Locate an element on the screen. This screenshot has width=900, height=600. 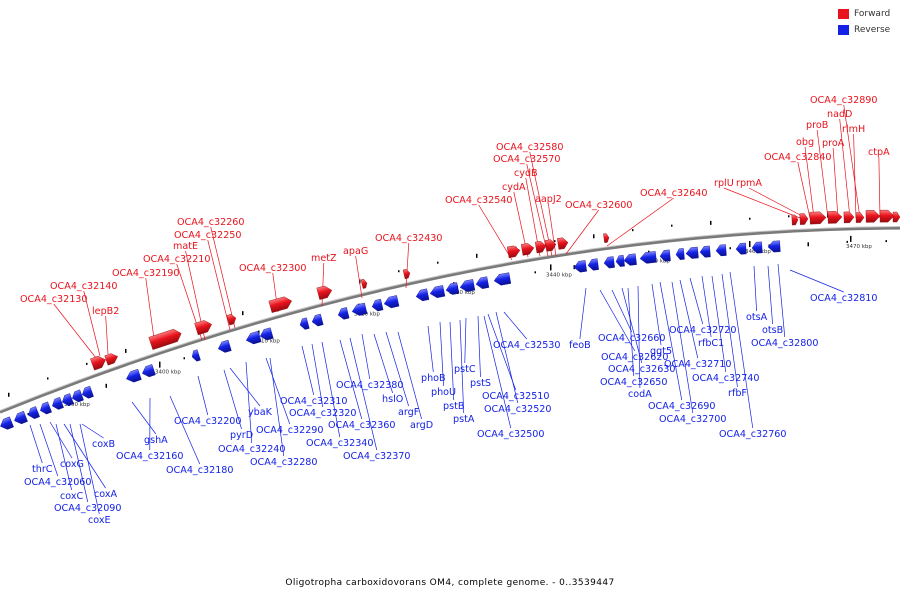
reverse-gene-label: OCA4_c32340 is located at coordinates (340, 443).